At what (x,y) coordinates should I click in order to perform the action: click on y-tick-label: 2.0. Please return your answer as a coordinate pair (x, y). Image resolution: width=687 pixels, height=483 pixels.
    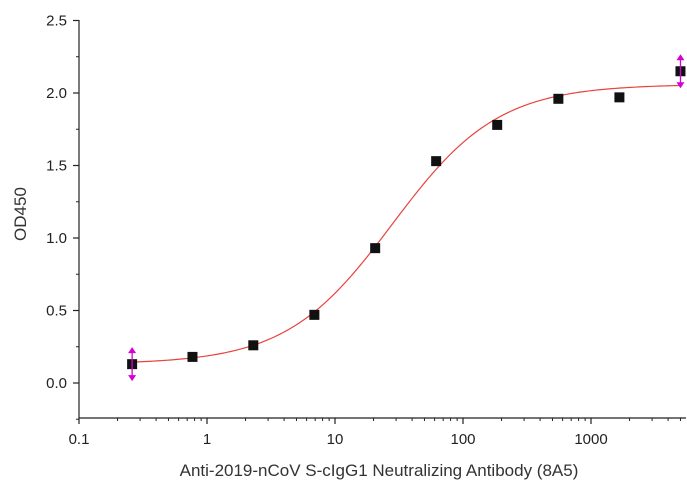
    Looking at the image, I should click on (56, 93).